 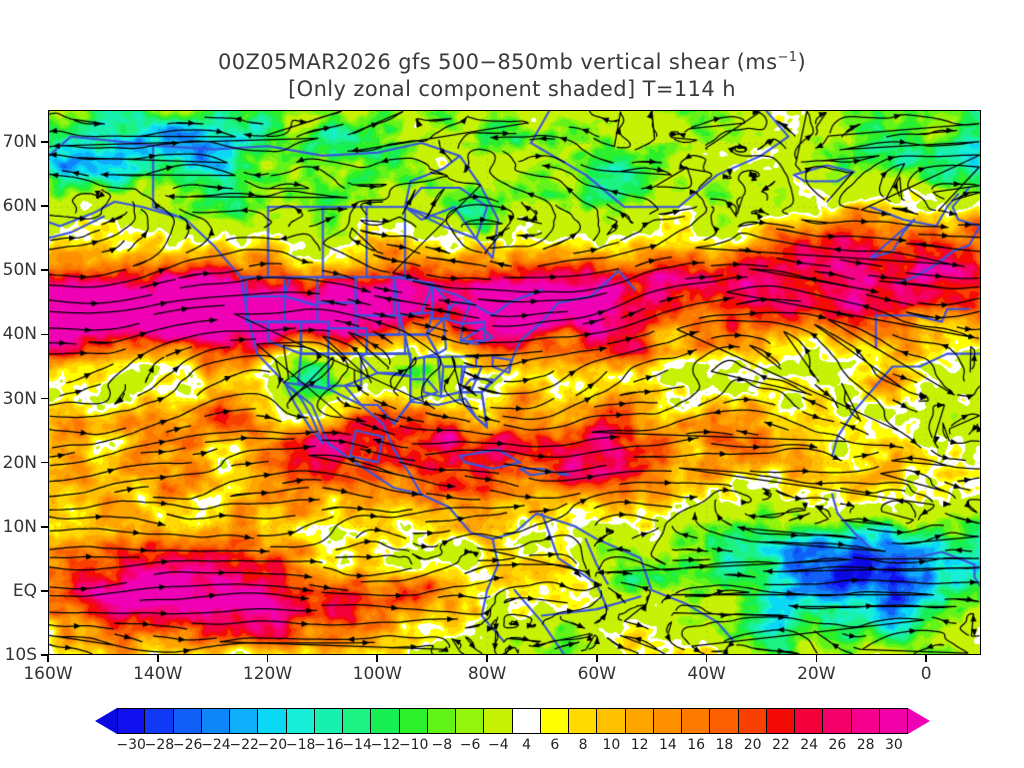 I want to click on colorbar-tick-13: −4, so click(x=498, y=745).